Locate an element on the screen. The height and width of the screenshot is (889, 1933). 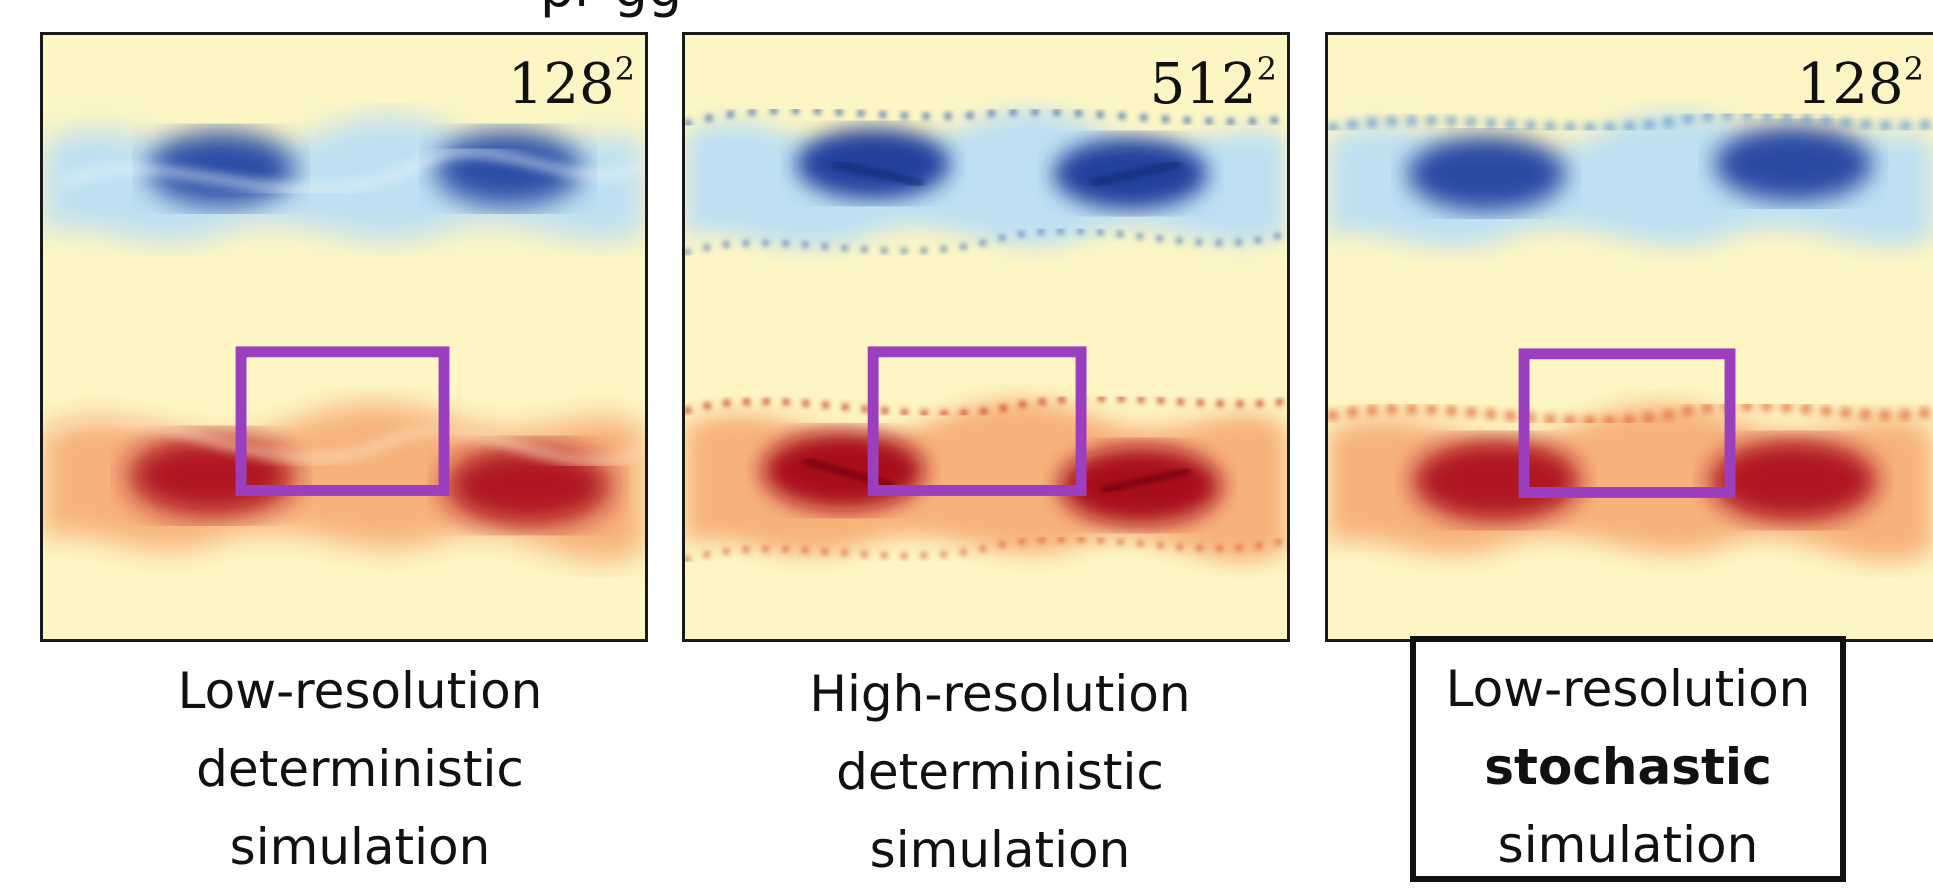
caption-high-res-deterministic: High-resolution deterministic simulation is located at coordinates (1000, 772).